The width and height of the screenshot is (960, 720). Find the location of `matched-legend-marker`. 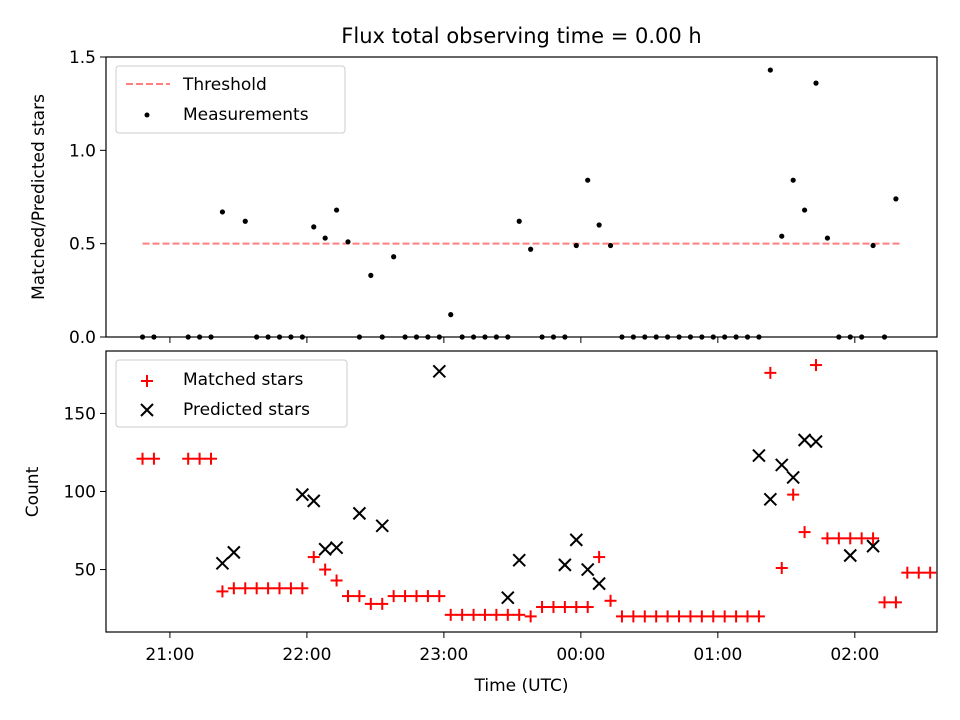

matched-legend-marker is located at coordinates (147, 381).